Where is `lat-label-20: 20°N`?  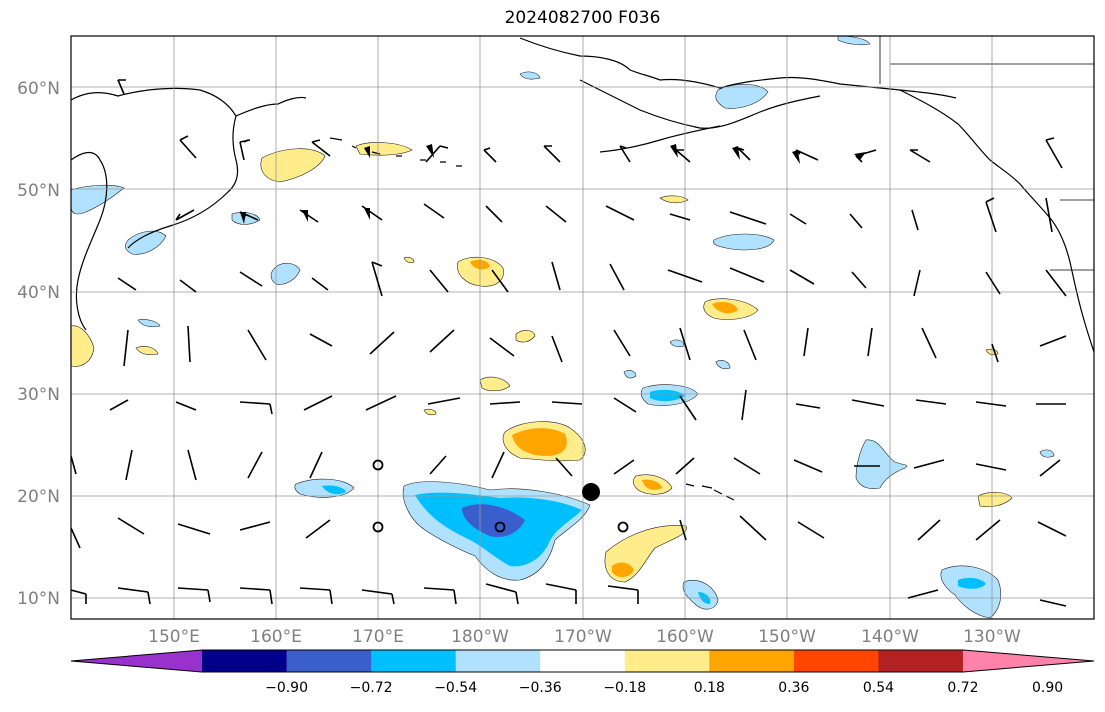 lat-label-20: 20°N is located at coordinates (38, 497).